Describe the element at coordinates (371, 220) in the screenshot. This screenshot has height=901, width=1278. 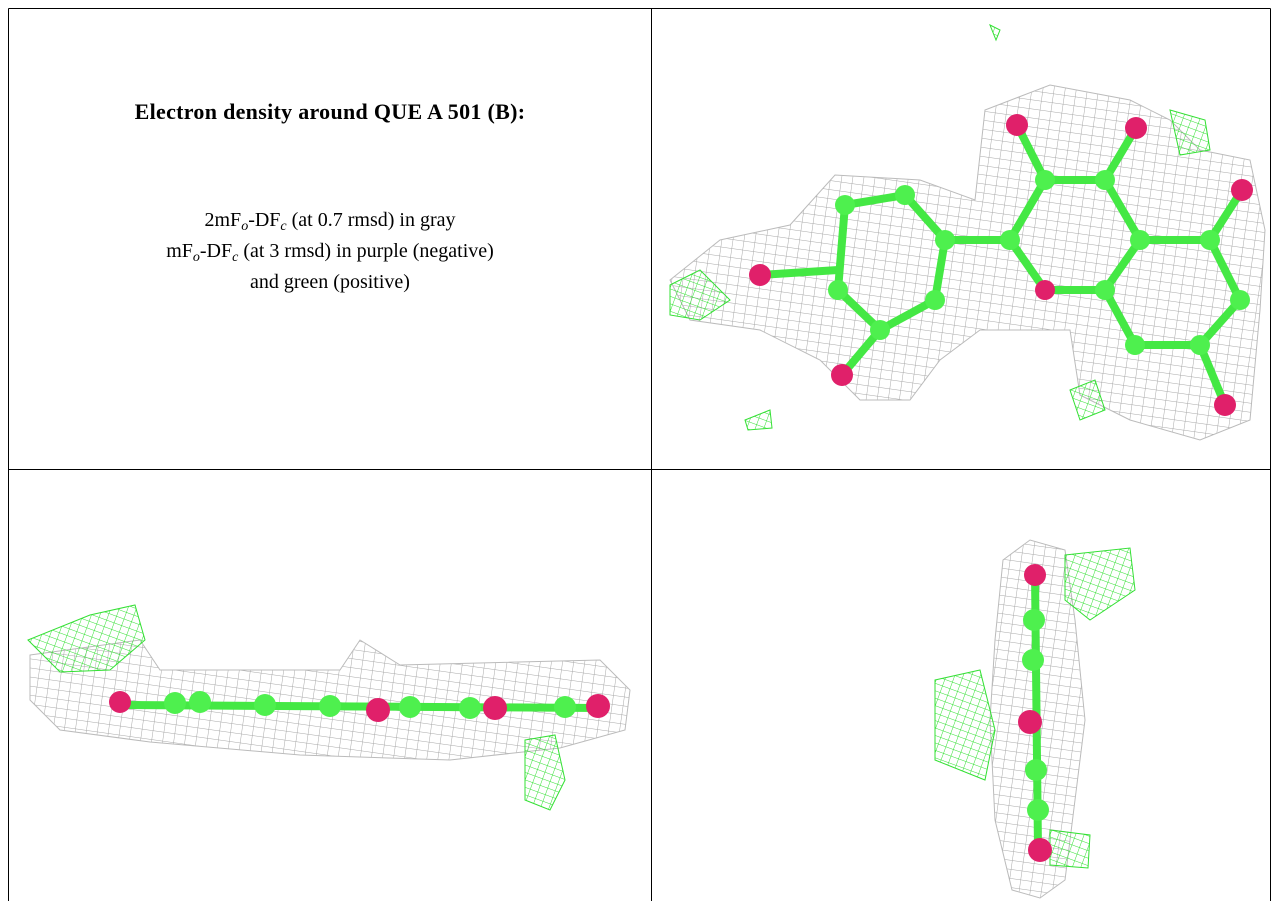
I see `text-run: (at 0.7 rmsd) in gray` at that location.